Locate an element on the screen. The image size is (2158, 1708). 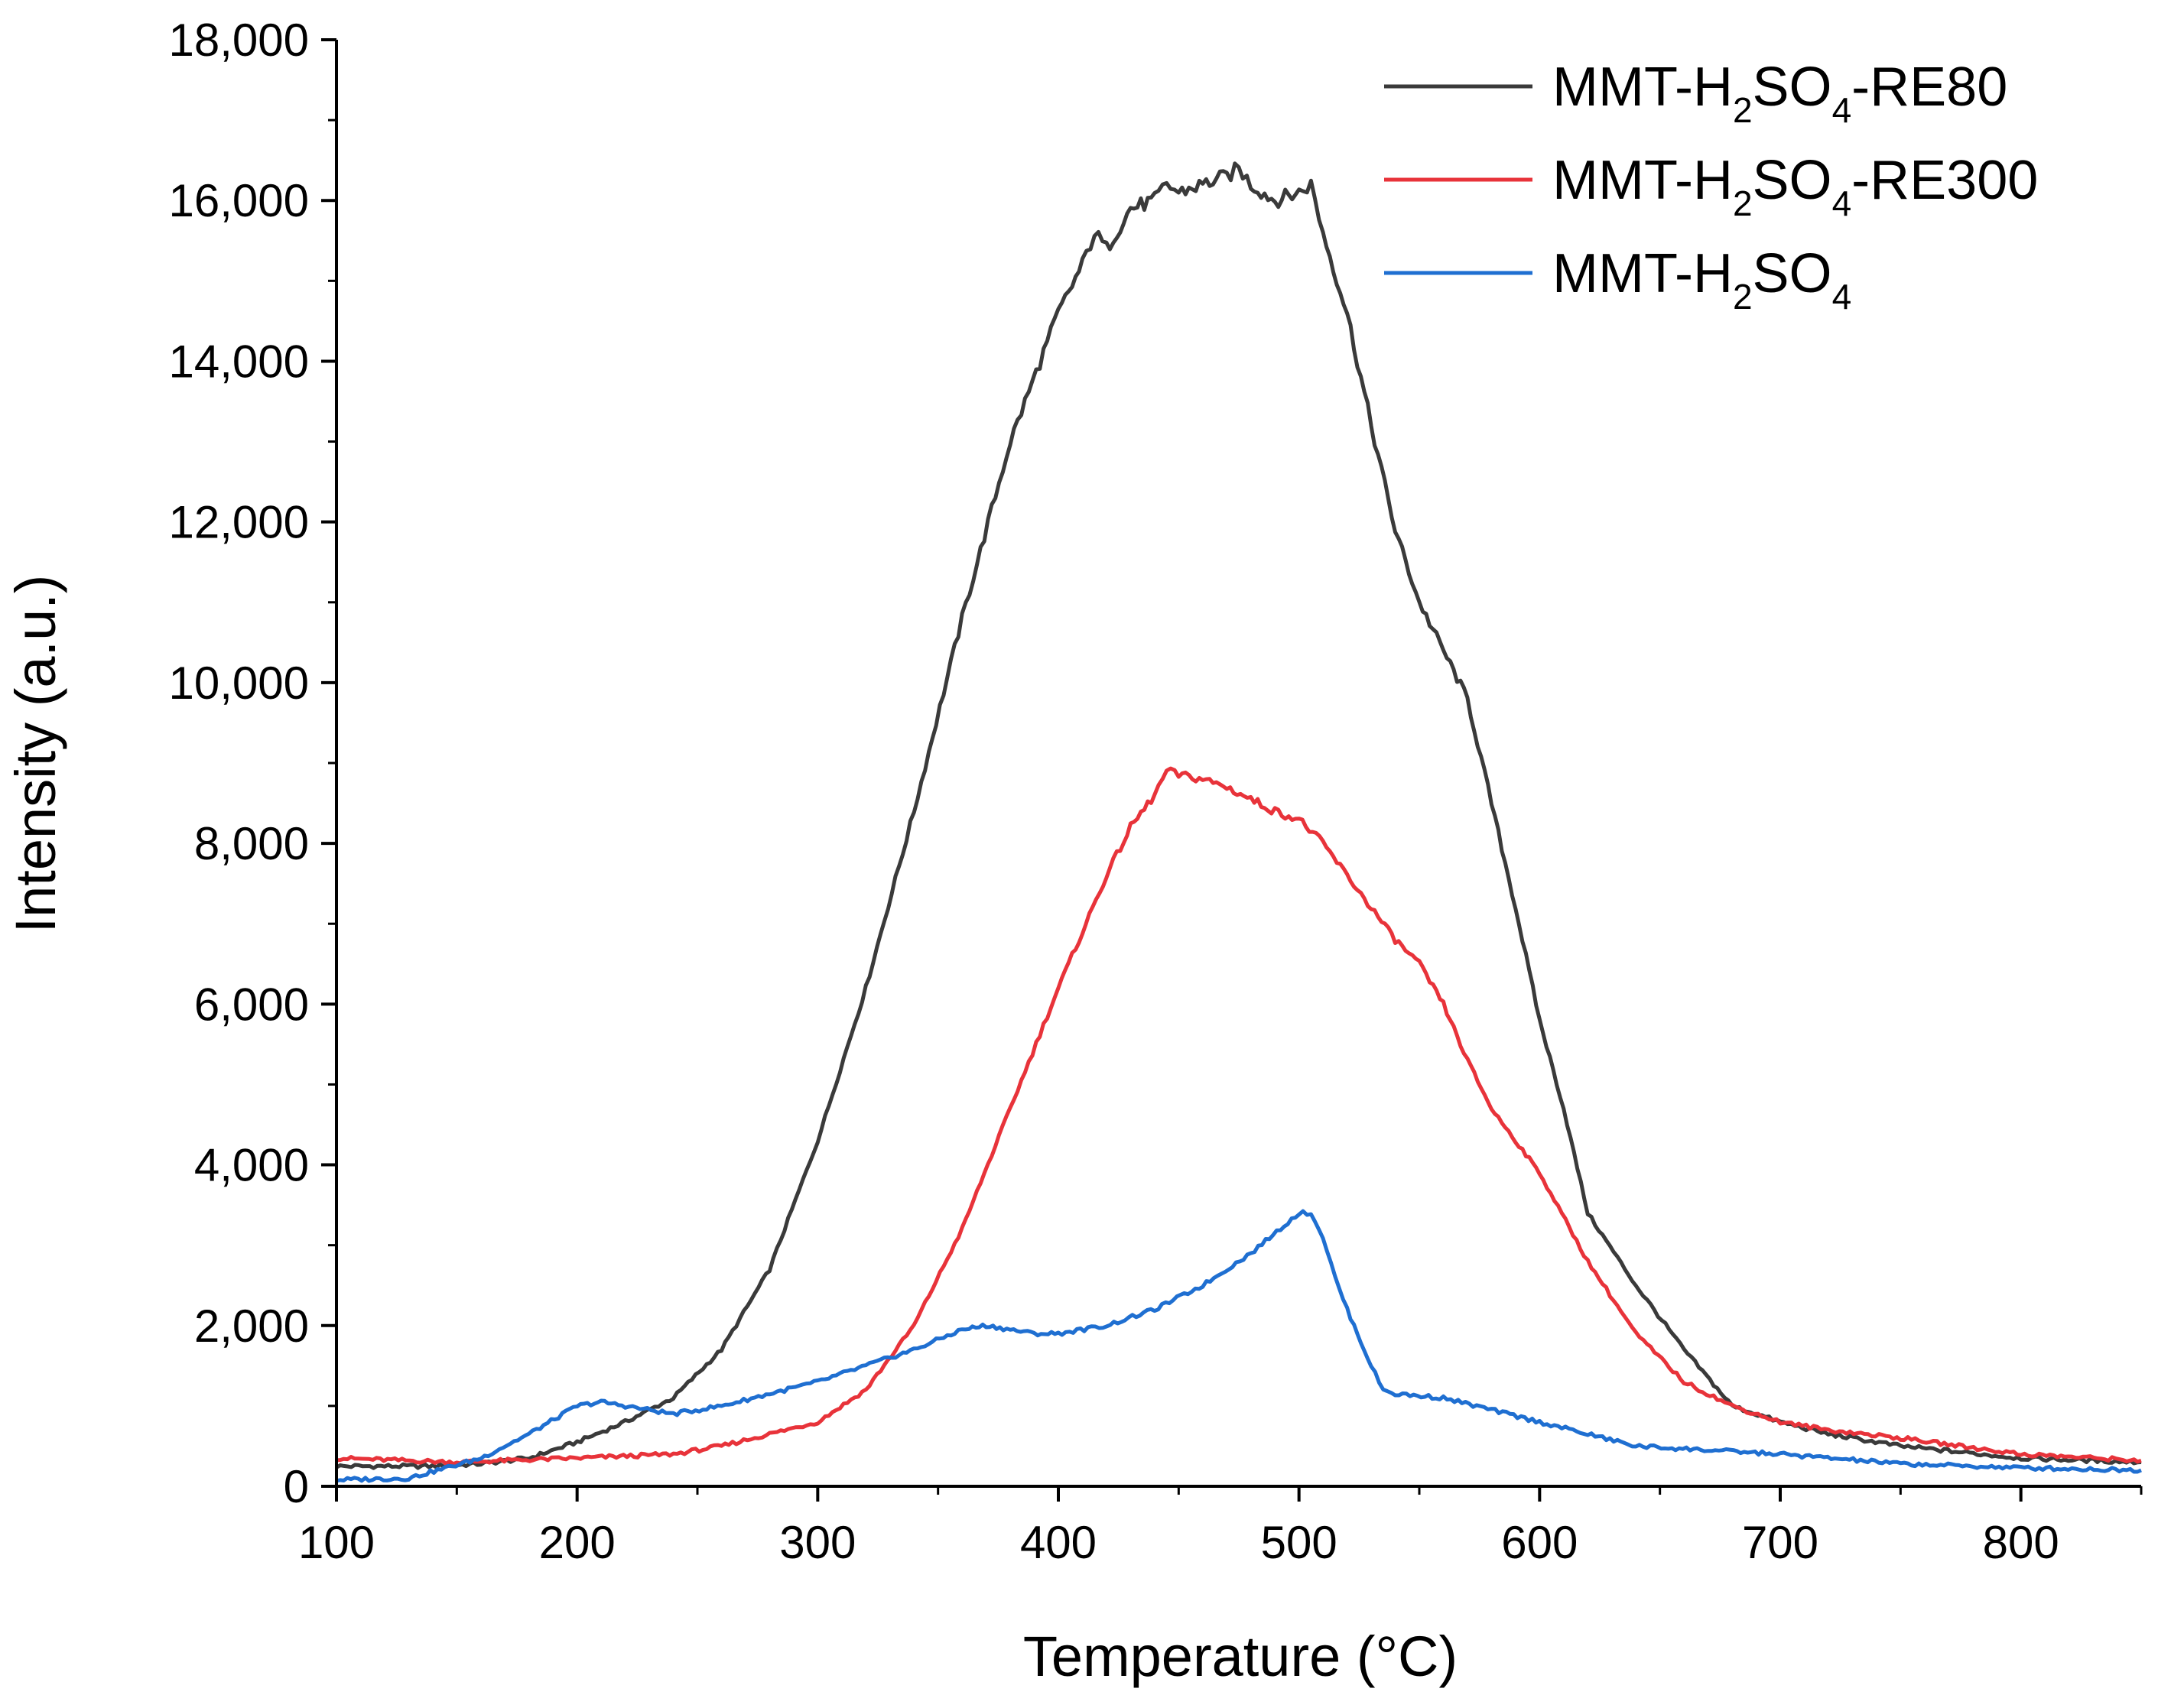
y-axis-title: Intensity (a.u.) is located at coordinates (35, 754).